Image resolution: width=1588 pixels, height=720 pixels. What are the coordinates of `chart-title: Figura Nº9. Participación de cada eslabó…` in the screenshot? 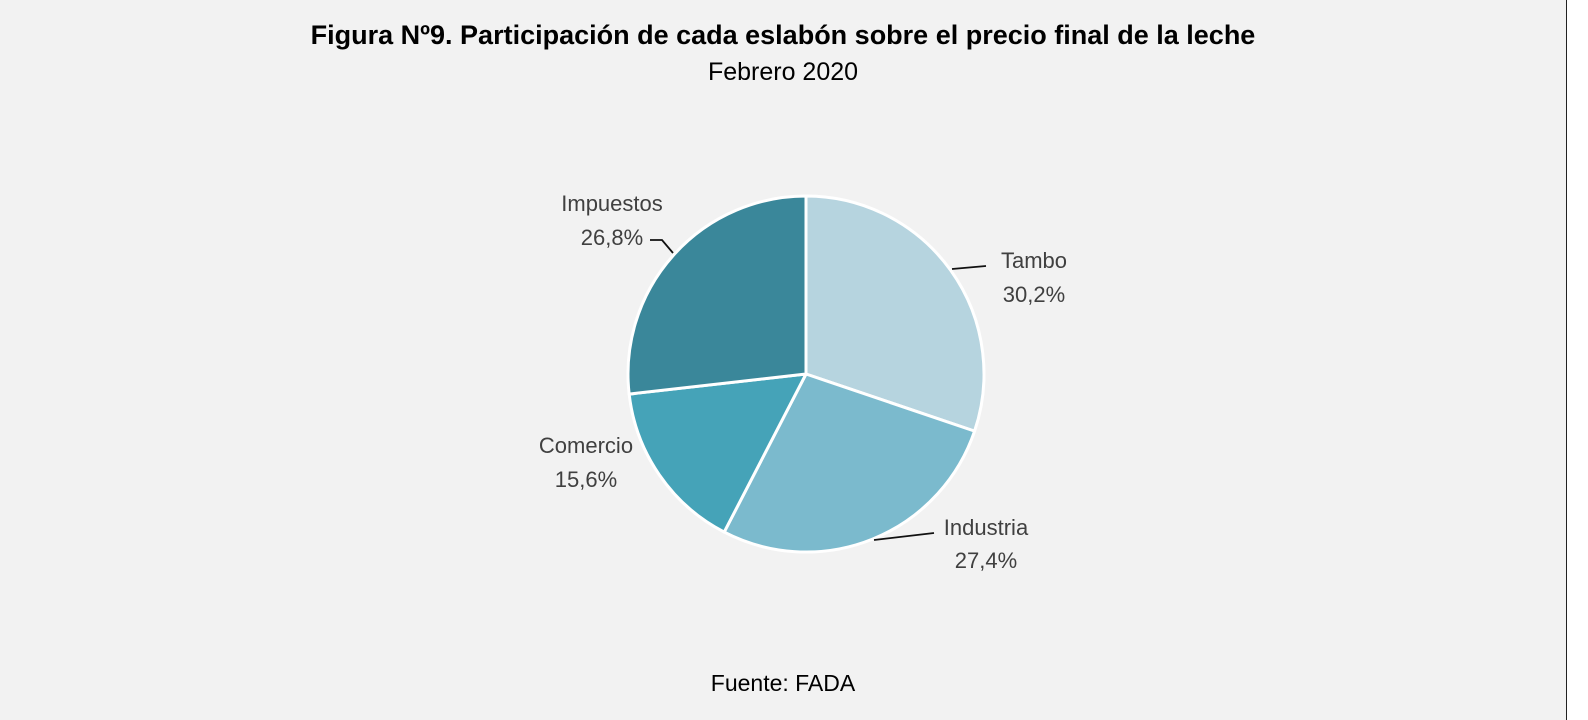 It's located at (783, 35).